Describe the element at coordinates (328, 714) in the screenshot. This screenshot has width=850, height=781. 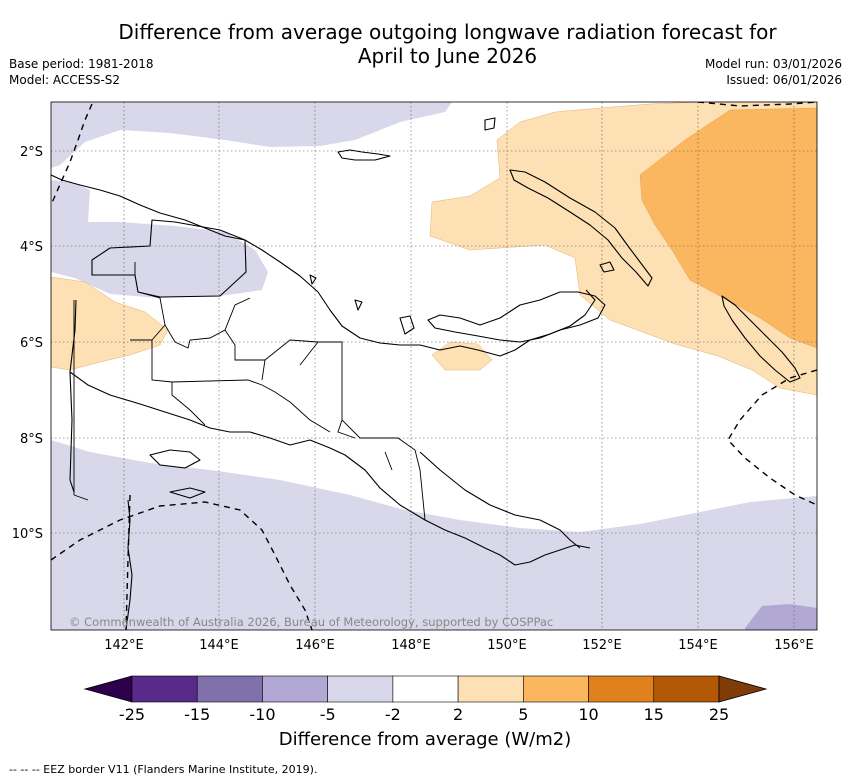
I see `colorbar-tick-label: -5` at that location.